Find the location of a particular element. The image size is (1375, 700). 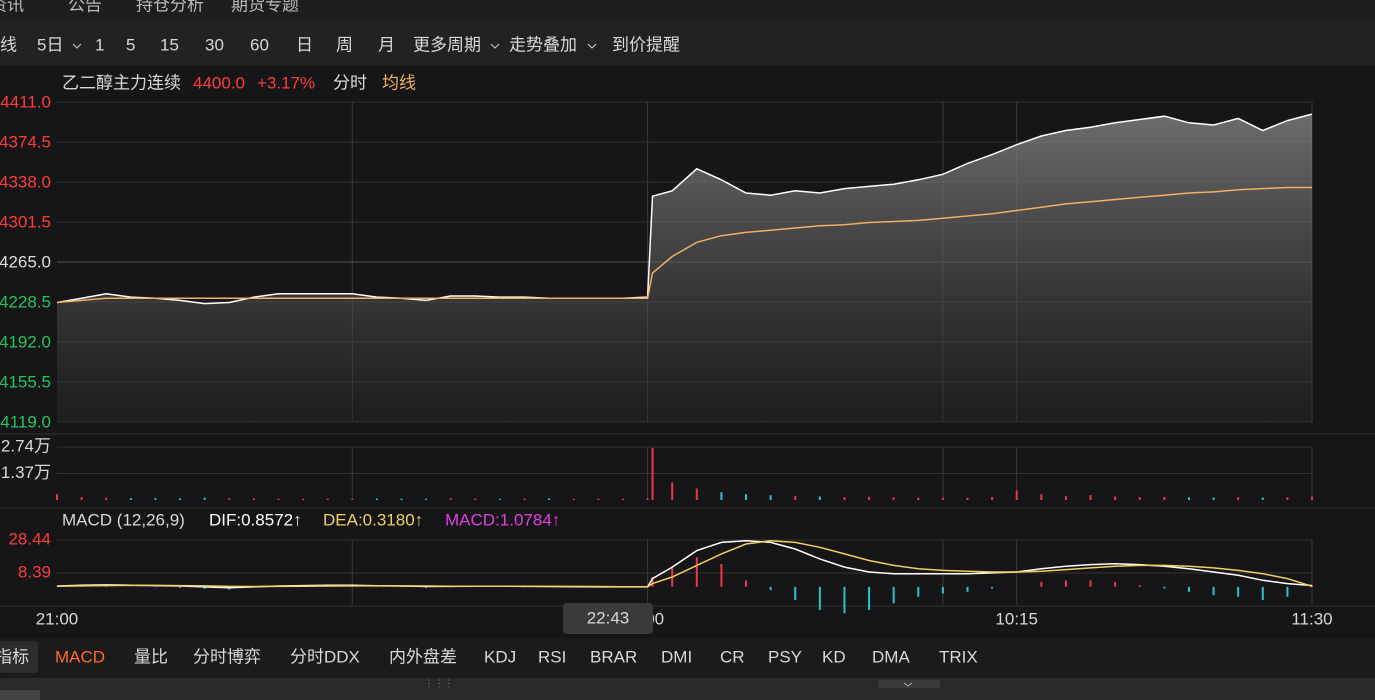

menu-item: 持仓分析 is located at coordinates (170, 7).